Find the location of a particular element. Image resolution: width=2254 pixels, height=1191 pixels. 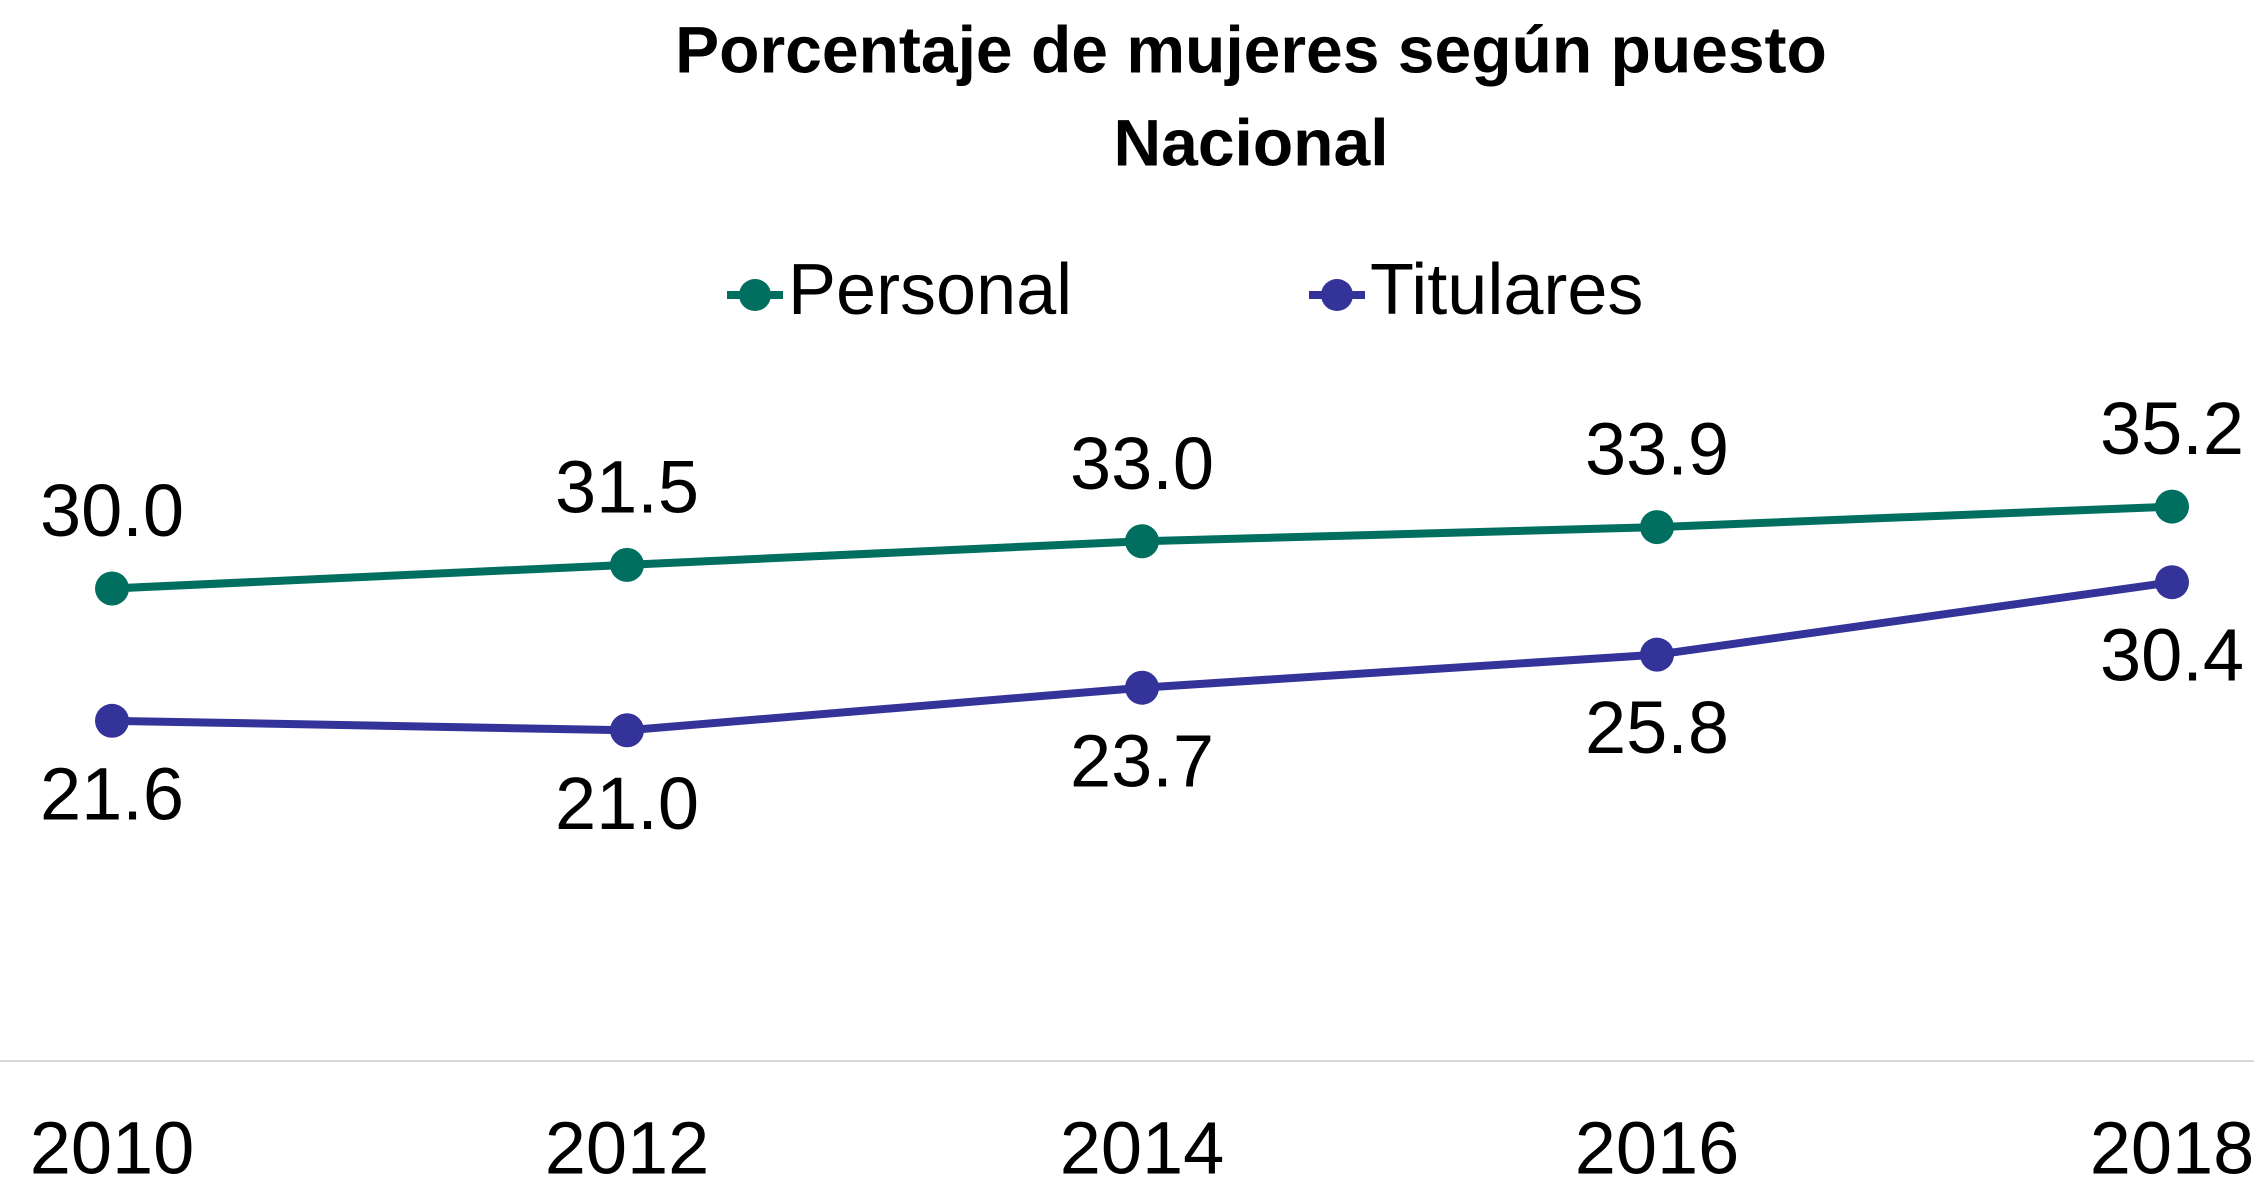

chart-subtitle: Nacional is located at coordinates (1250, 142).